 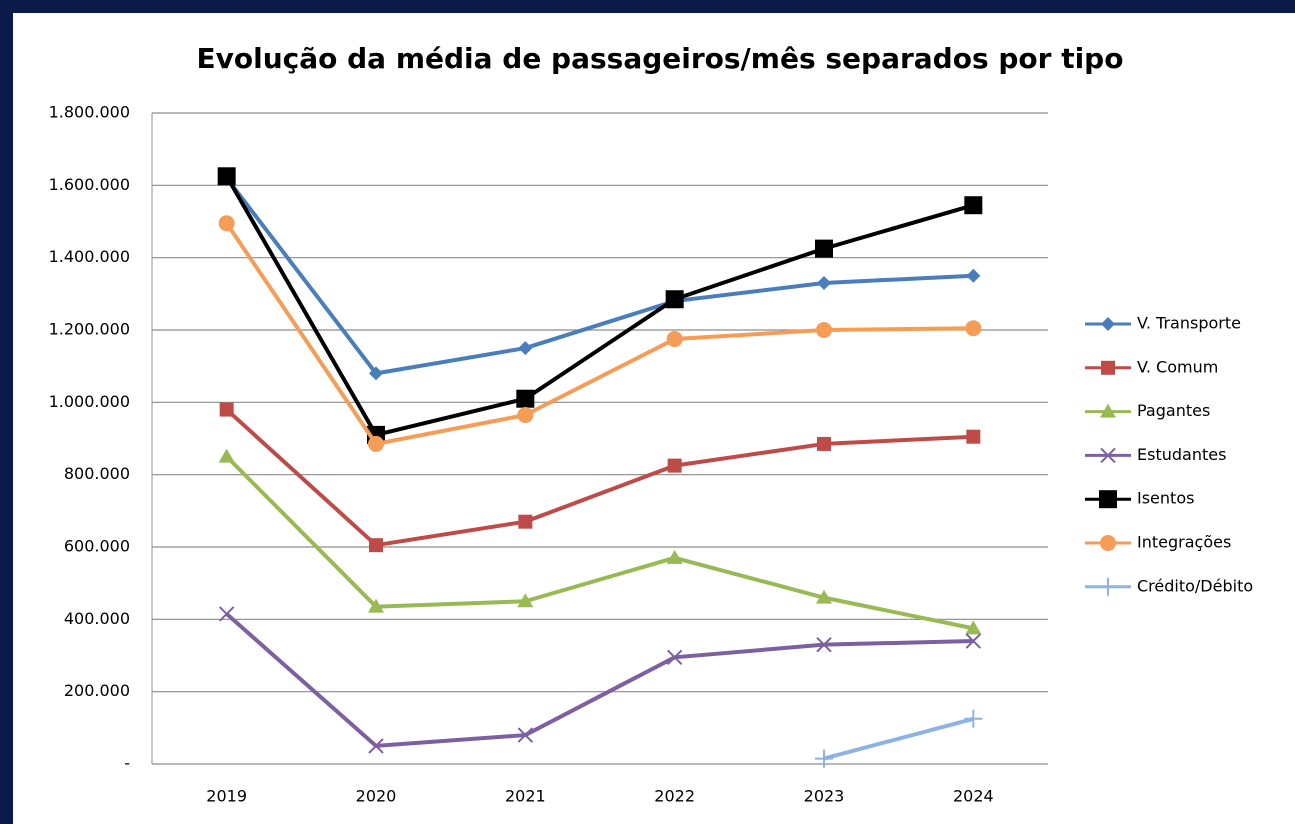 What do you see at coordinates (97, 618) in the screenshot?
I see `y-tick-label: 400.000` at bounding box center [97, 618].